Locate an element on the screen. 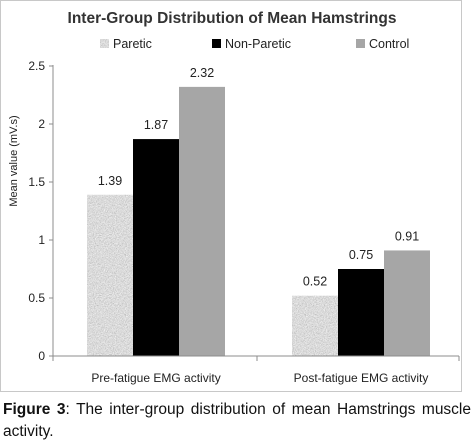 Image resolution: width=475 pixels, height=445 pixels. data-label-non-paretic-post: 0.75 is located at coordinates (361, 255).